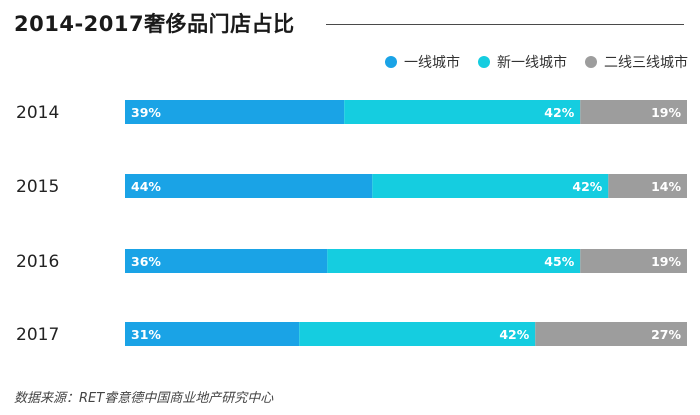 This screenshot has height=415, width=700. Describe the element at coordinates (37, 113) in the screenshot. I see `year-label-2014: 2014` at that location.